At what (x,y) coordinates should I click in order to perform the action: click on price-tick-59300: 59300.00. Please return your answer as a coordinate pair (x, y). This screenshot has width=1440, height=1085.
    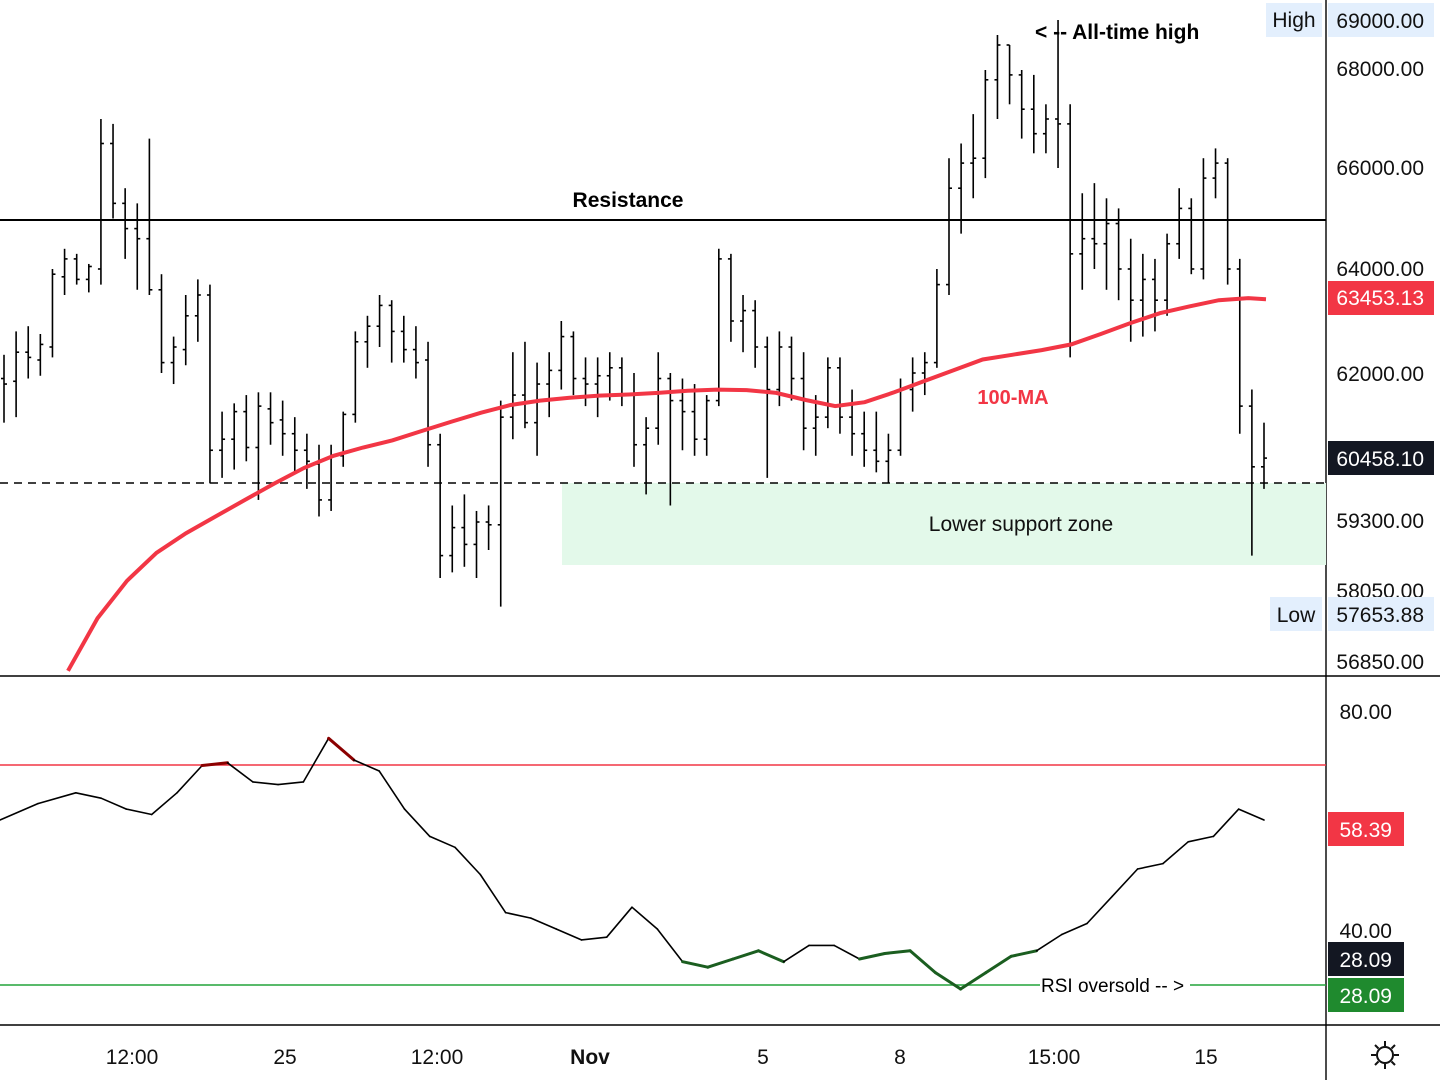
    Looking at the image, I should click on (1380, 521).